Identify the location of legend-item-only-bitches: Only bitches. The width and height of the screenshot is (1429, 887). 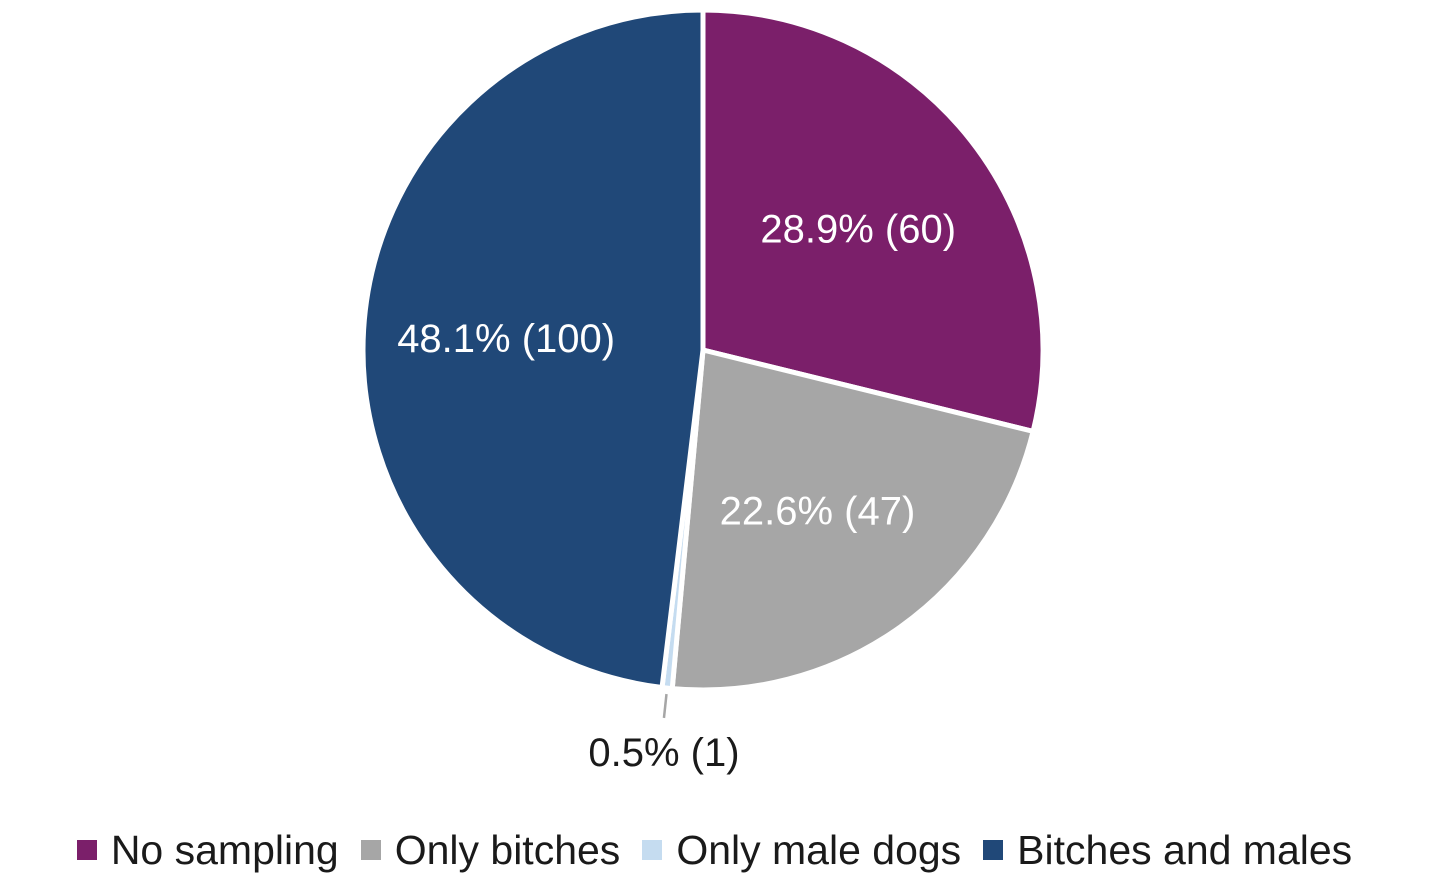
(490, 850).